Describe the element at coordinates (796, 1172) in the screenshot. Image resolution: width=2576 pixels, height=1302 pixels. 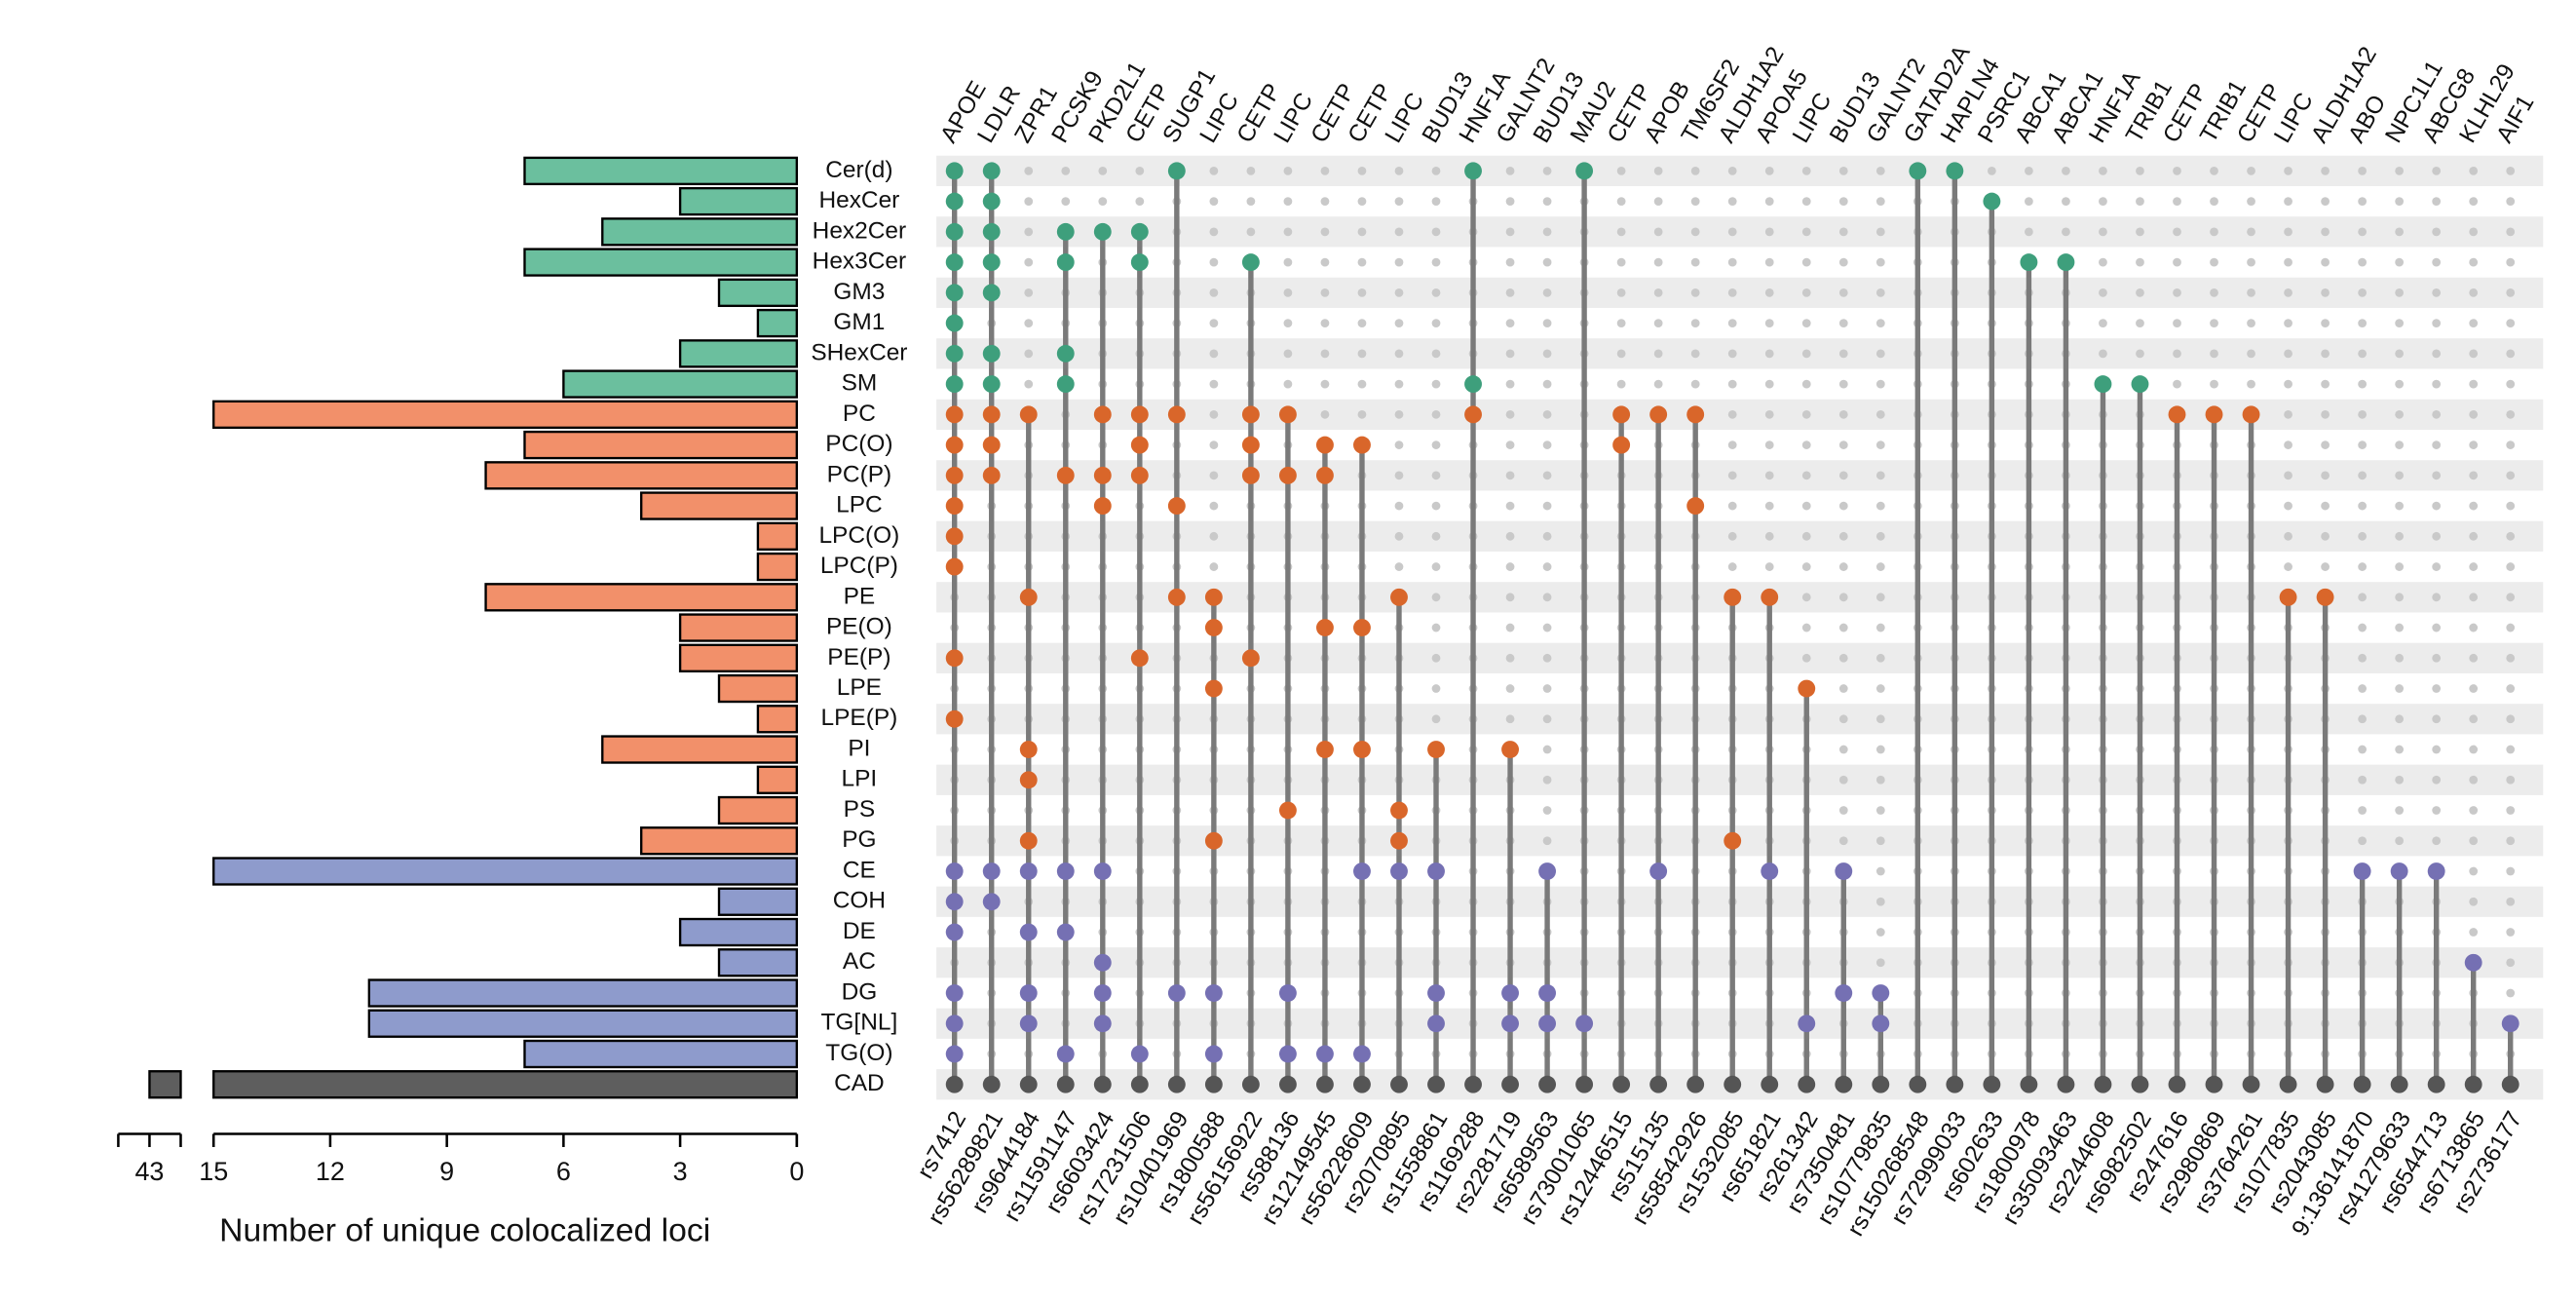
I see `x-tick-label: 0` at that location.